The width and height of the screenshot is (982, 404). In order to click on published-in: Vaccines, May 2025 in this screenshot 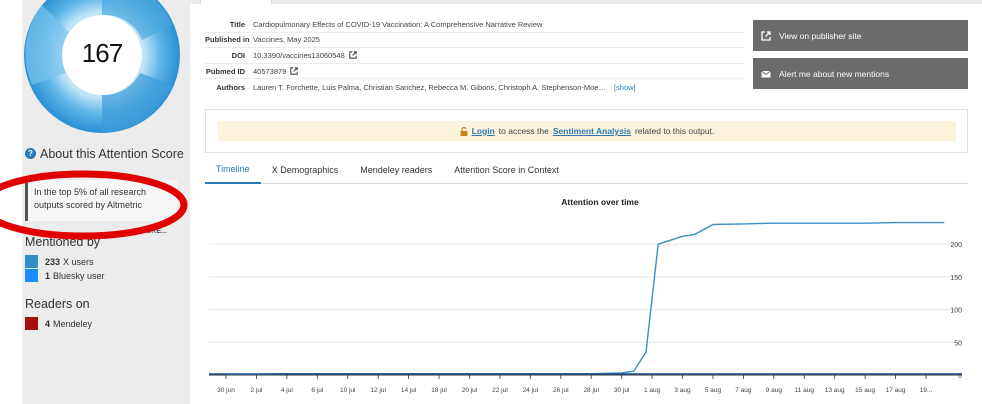, I will do `click(286, 40)`.